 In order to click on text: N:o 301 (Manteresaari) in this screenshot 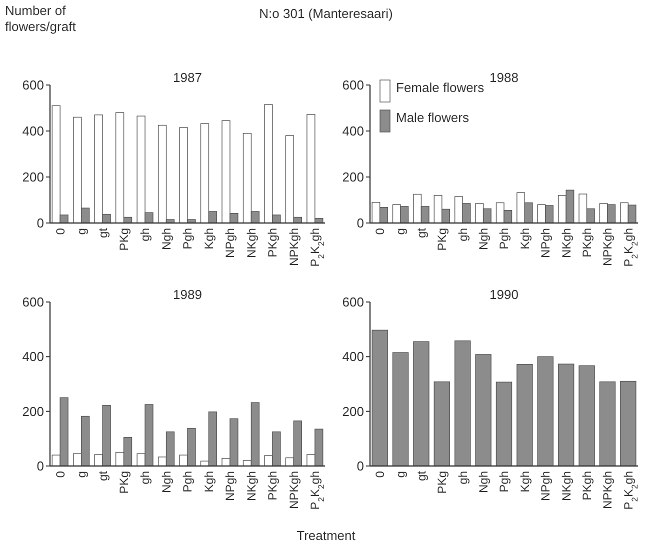, I will do `click(326, 13)`.